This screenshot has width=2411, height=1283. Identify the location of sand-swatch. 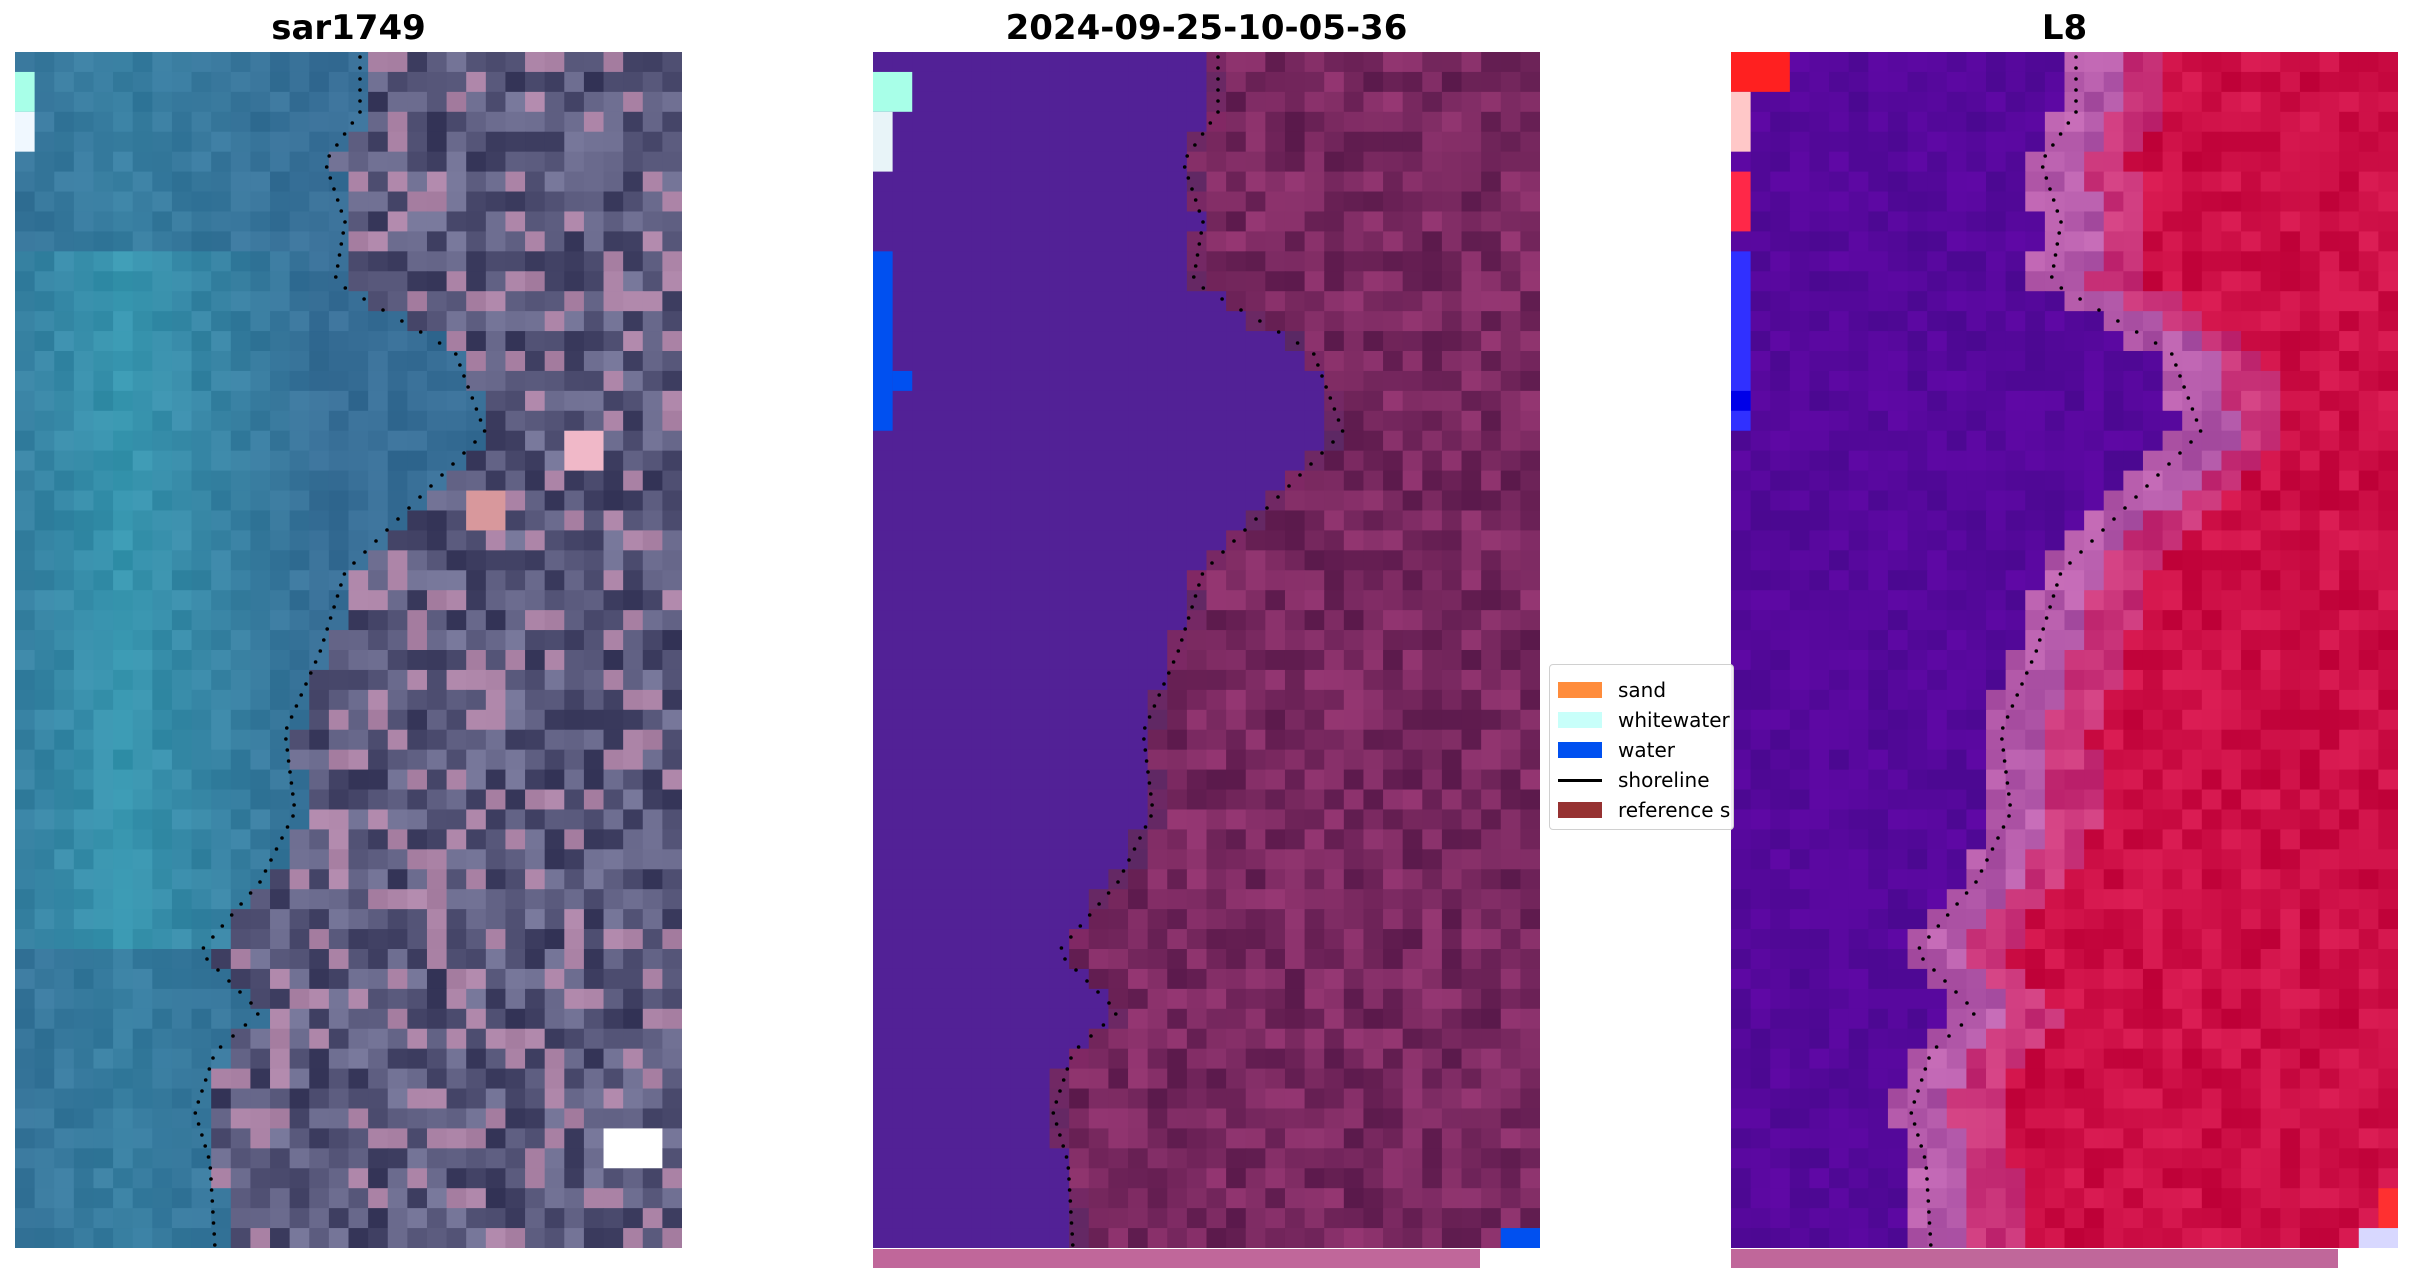
(1580, 690).